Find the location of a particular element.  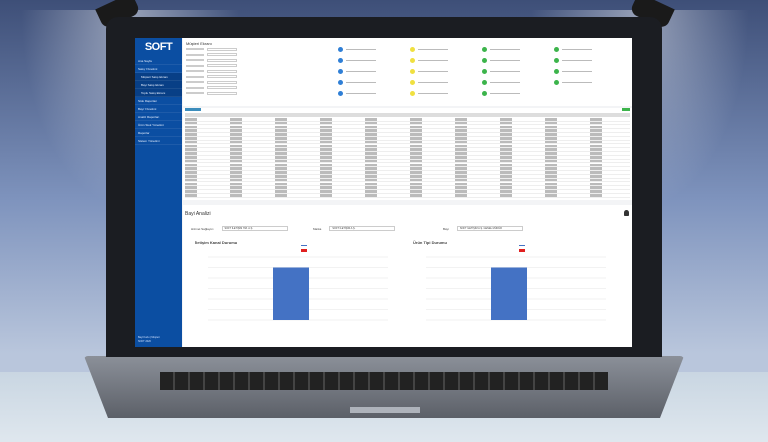

sidebar-item: Toplu Satış Ekranı is located at coordinates (158, 93).